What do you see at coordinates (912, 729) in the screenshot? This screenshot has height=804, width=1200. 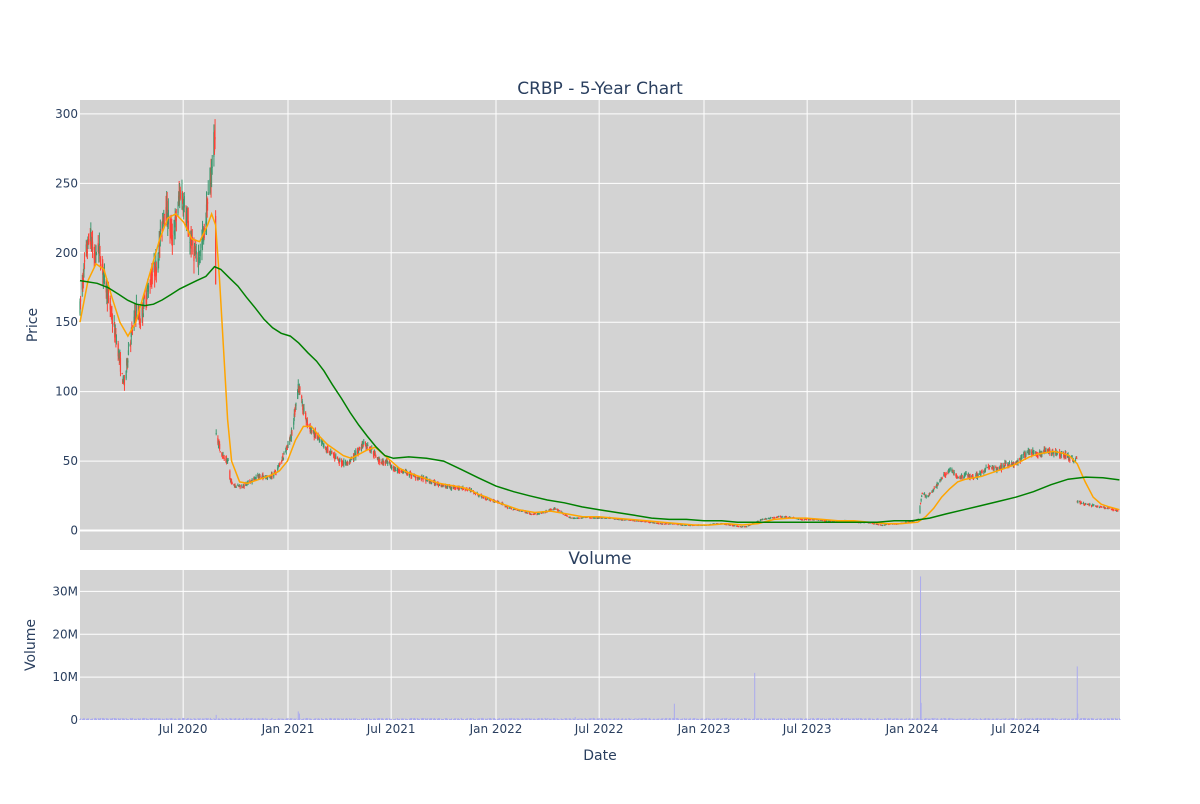 I see `x-tick-label: Jan 2024` at bounding box center [912, 729].